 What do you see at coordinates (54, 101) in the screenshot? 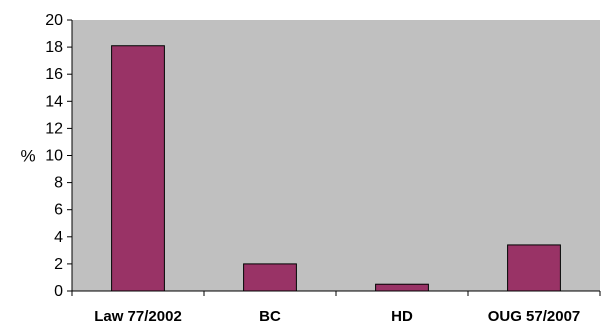
I see `y-tick-label: 14` at bounding box center [54, 101].